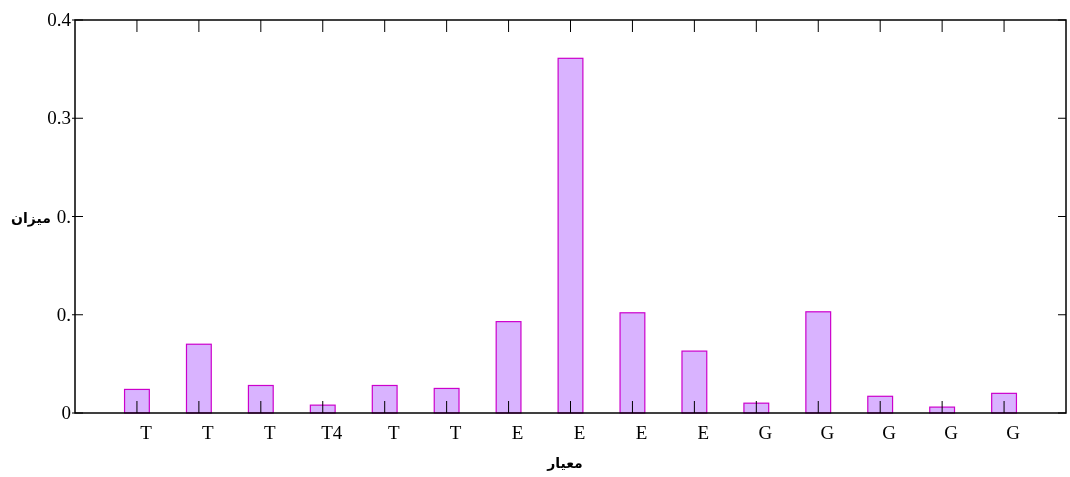  I want to click on y-axis-title: میزان, so click(31, 218).